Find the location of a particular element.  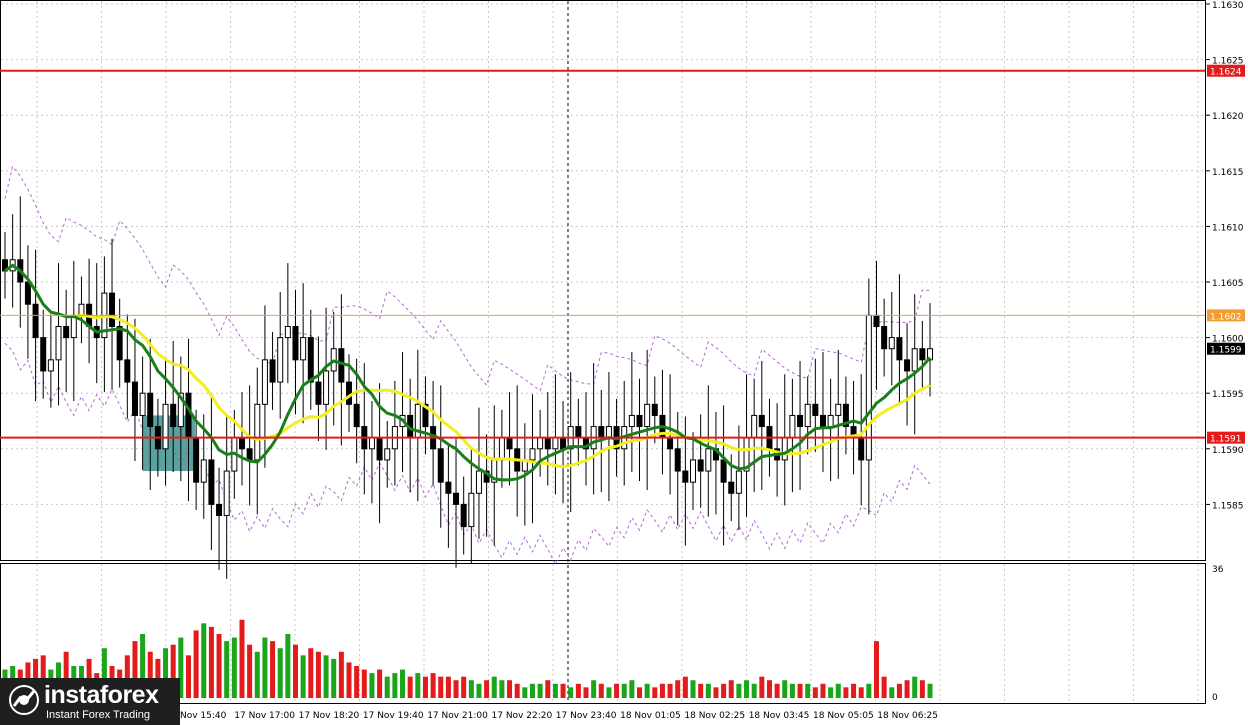

price-tick-label: 1.1625 is located at coordinates (1228, 62).